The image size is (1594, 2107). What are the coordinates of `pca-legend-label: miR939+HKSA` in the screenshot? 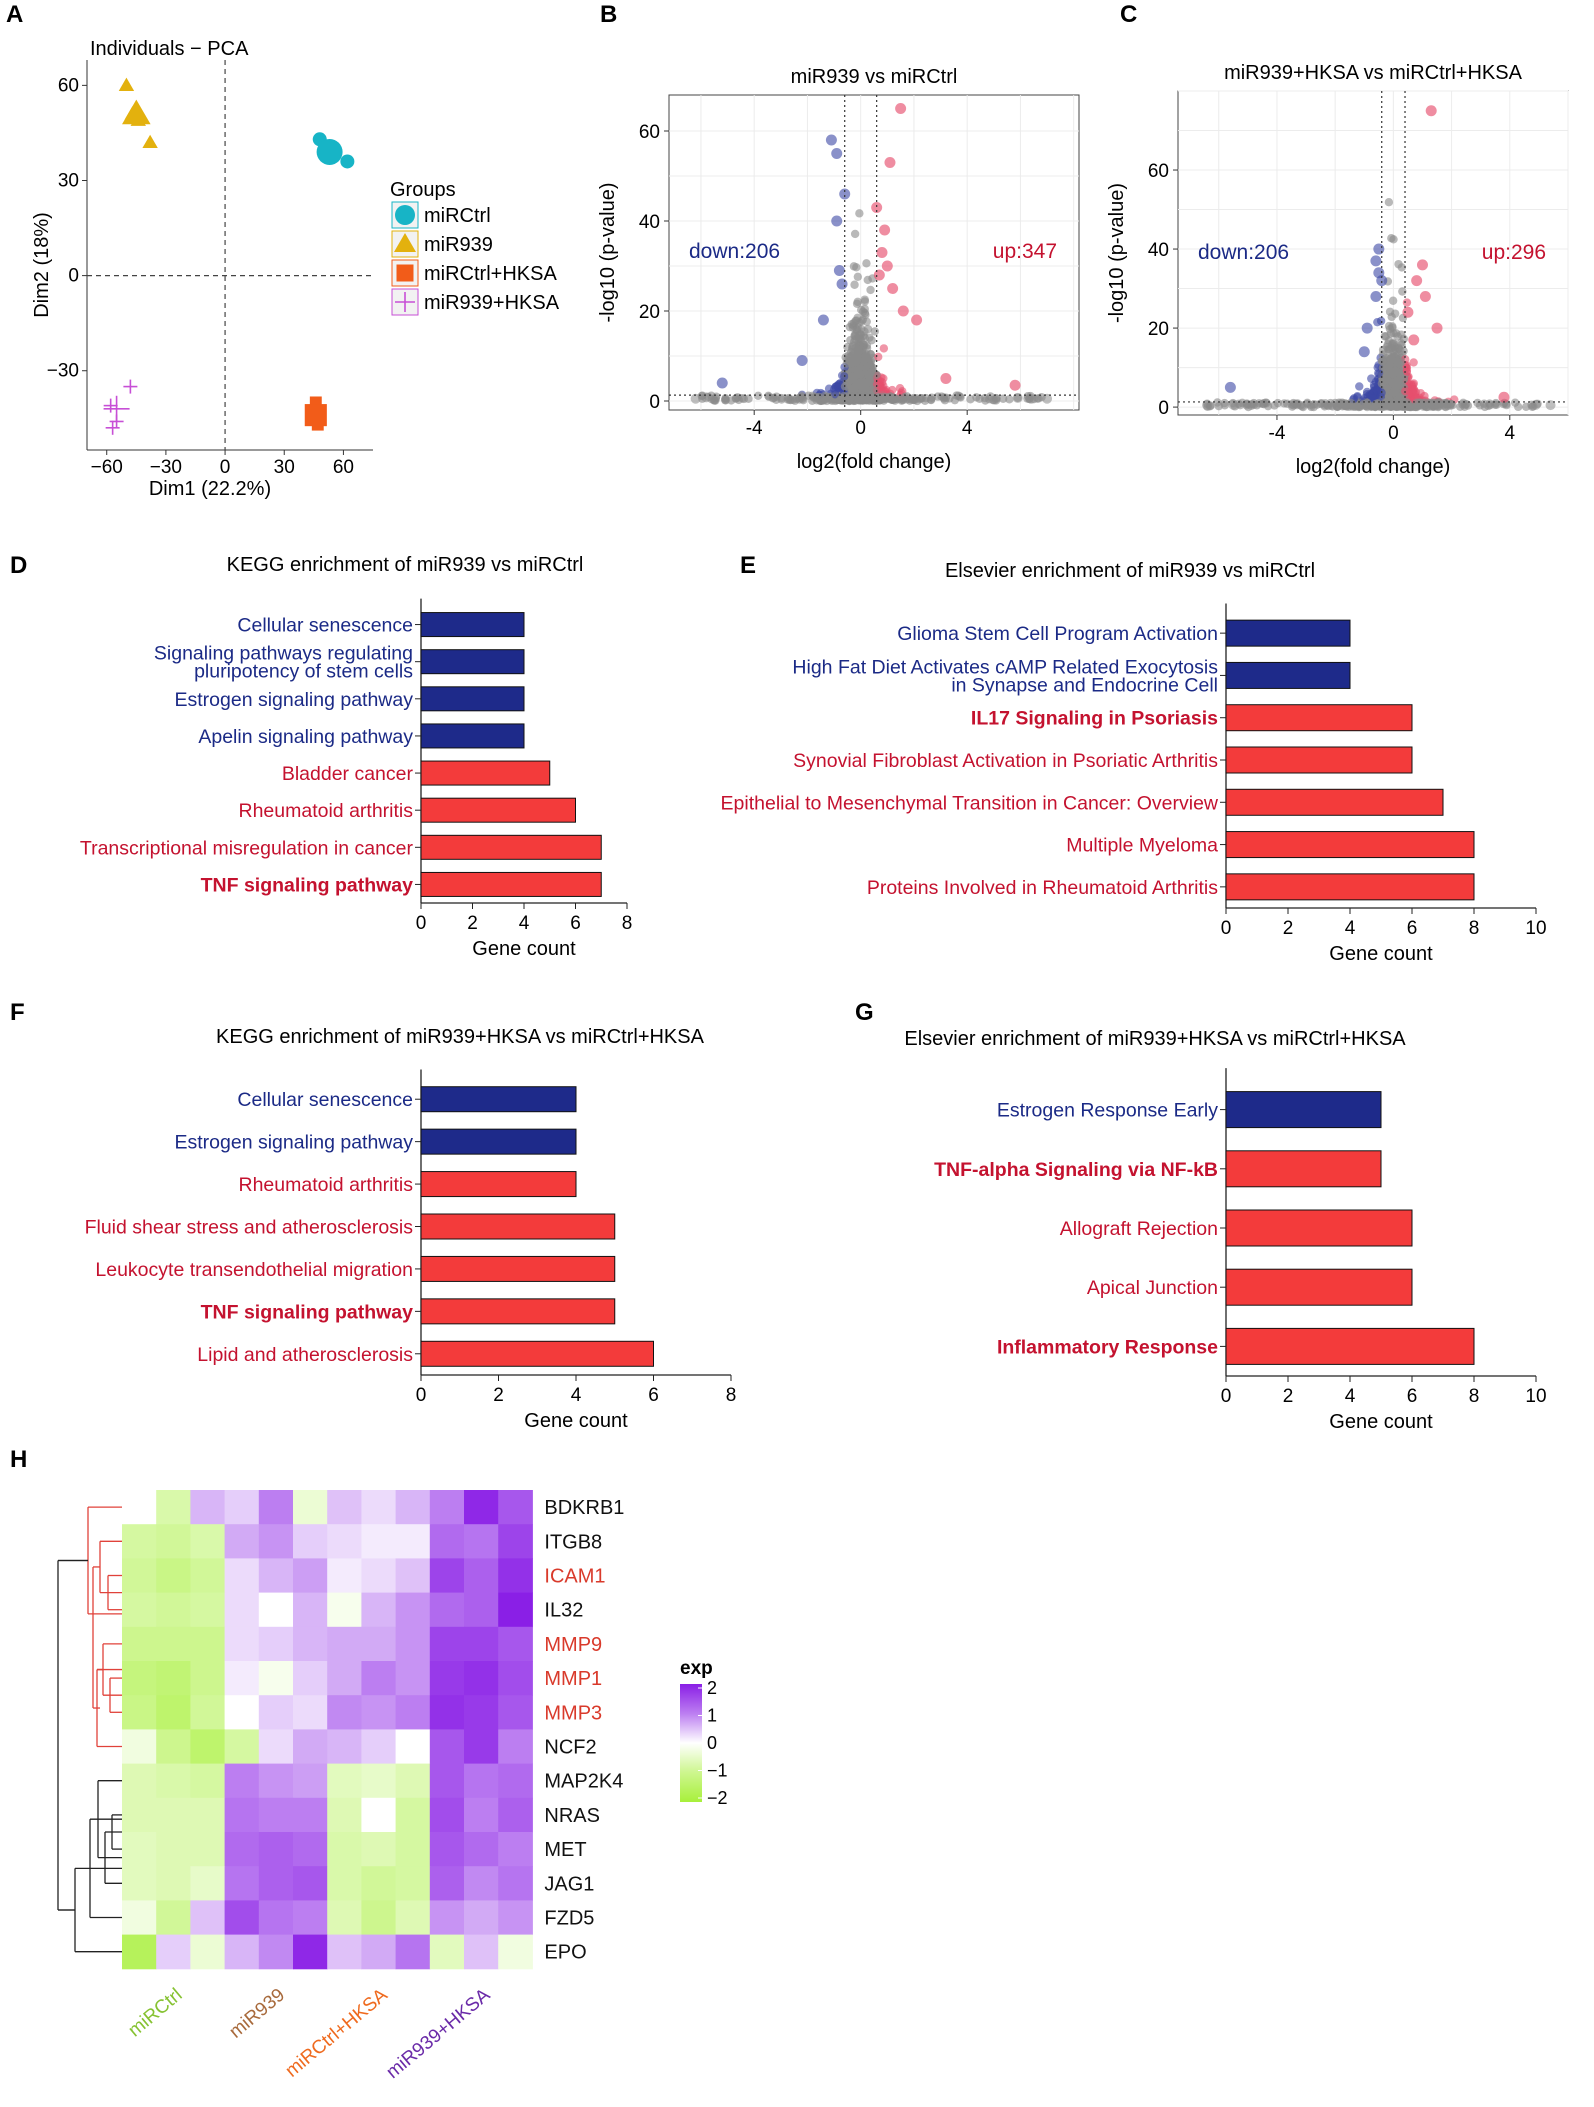 It's located at (492, 303).